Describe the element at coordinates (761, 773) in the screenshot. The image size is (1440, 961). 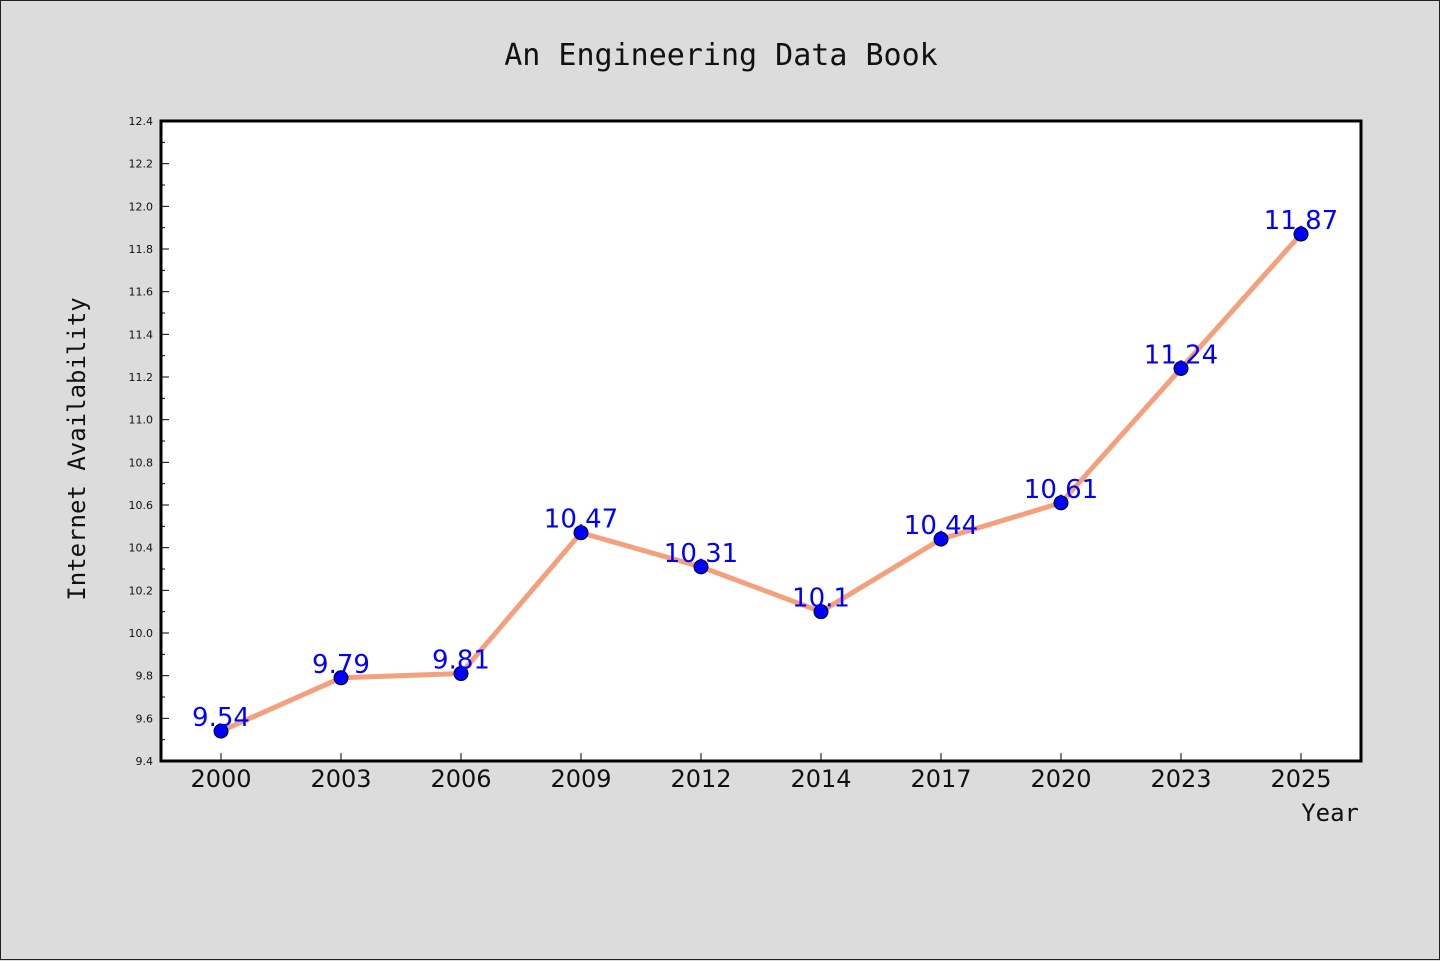
I see `x-axis: 2000 2003 2006 2009 2012 2014 2017 2020 2023 2025` at that location.